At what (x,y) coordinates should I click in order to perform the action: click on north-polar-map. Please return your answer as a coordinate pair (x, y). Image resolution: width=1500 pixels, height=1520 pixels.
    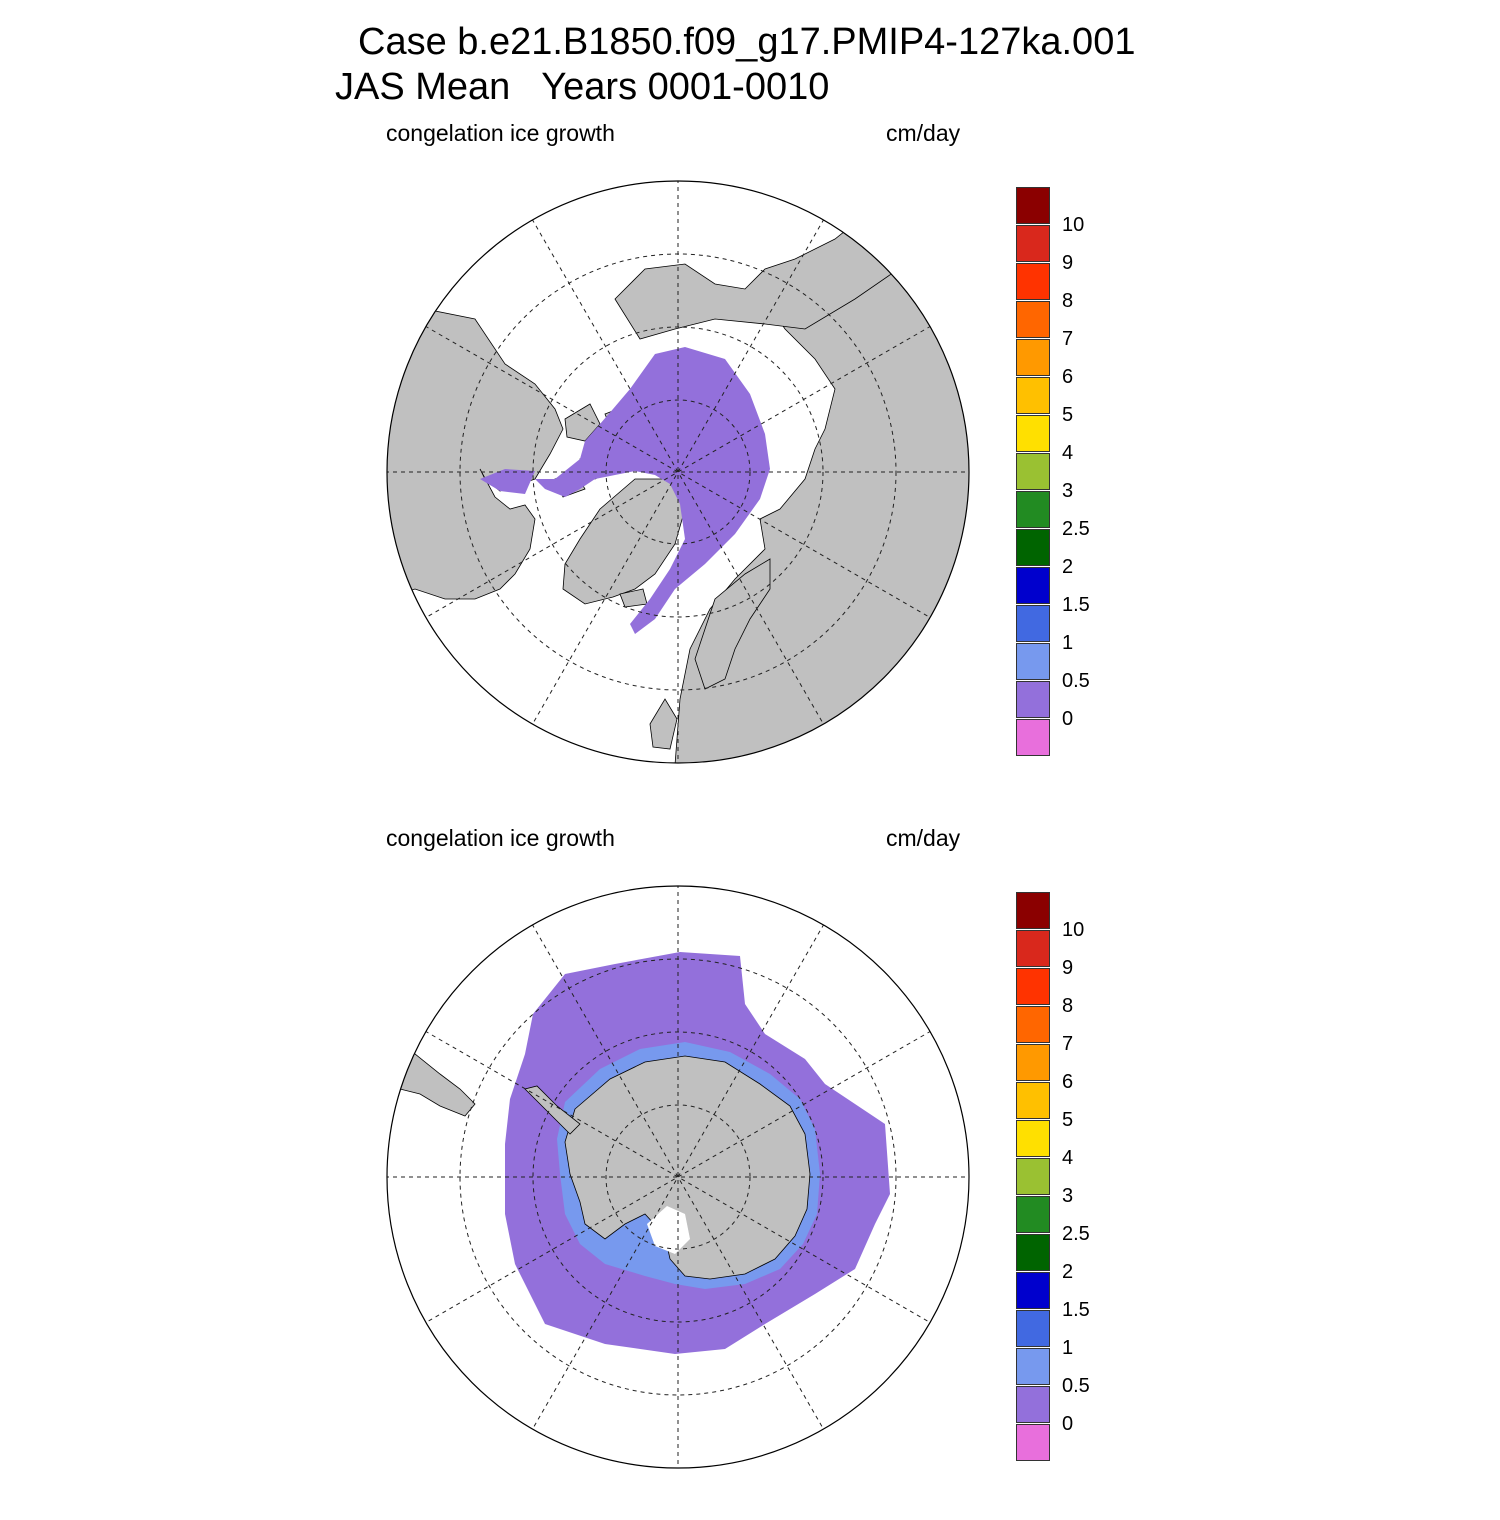
    Looking at the image, I should click on (678, 472).